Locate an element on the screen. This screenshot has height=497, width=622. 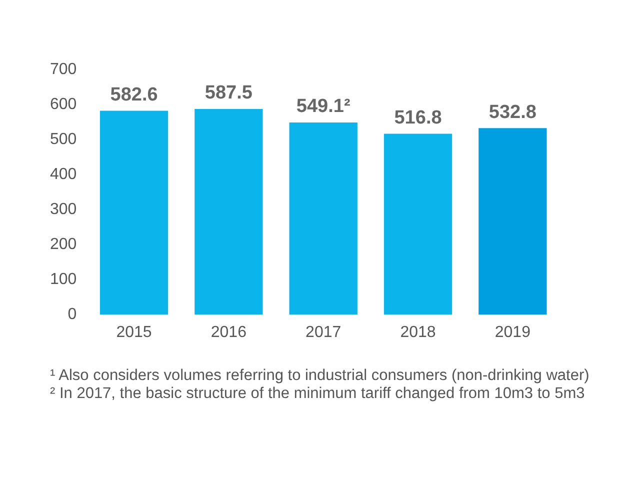
data-label: 516.8 is located at coordinates (418, 118).